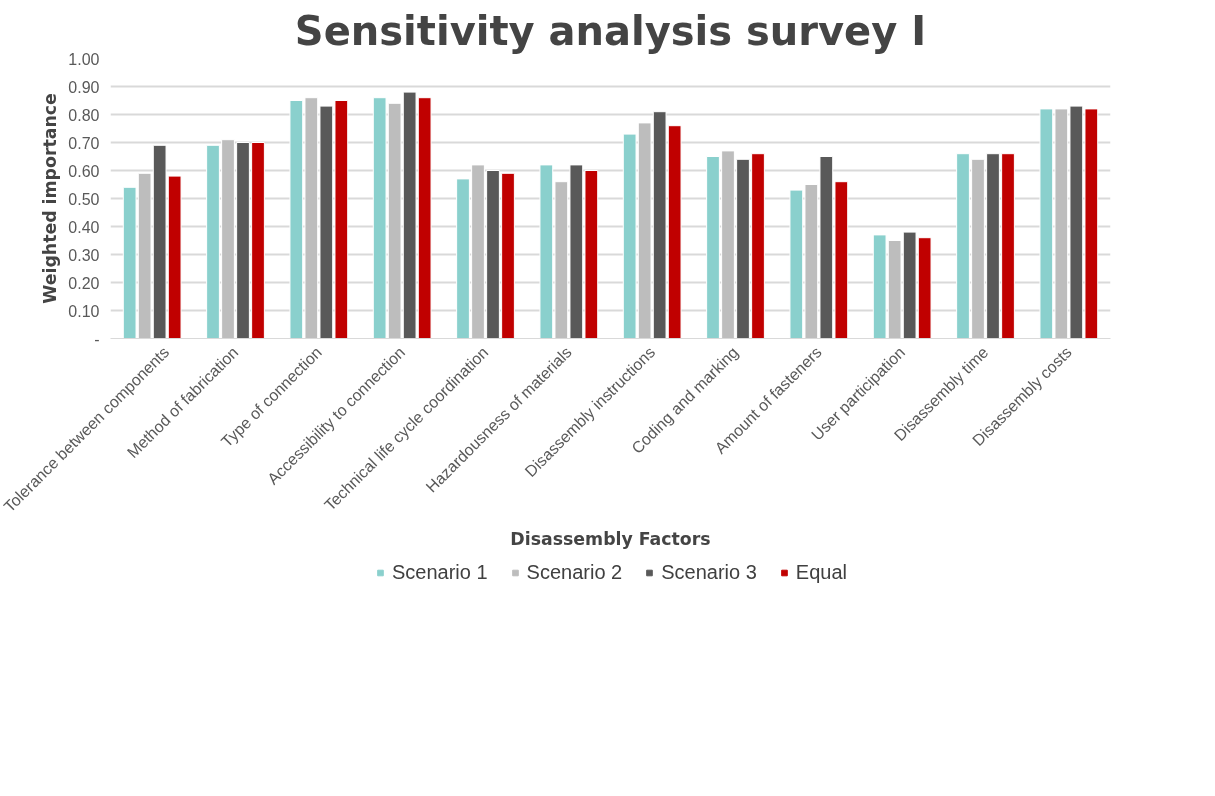  What do you see at coordinates (84, 255) in the screenshot?
I see `y-tick-label: 0.30` at bounding box center [84, 255].